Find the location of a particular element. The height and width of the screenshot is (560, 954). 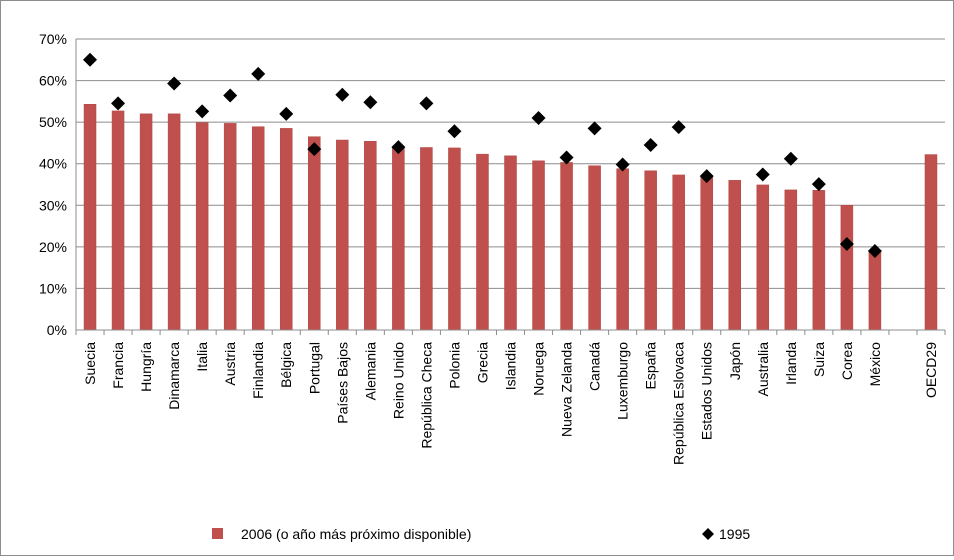

x-tick-label: República Checa is located at coordinates (426, 395).